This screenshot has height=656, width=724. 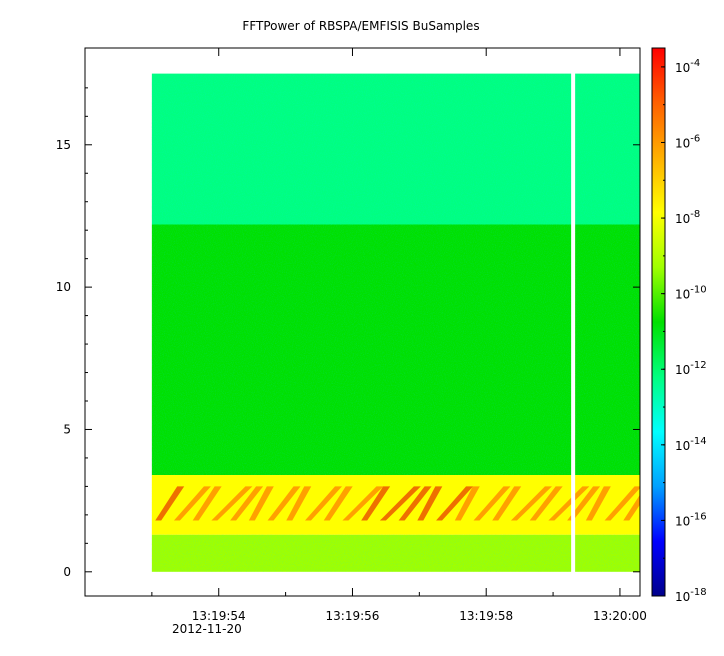 I want to click on chart-title: FFTPower of RBSPA/EMFISIS BuSamples, so click(x=360, y=26).